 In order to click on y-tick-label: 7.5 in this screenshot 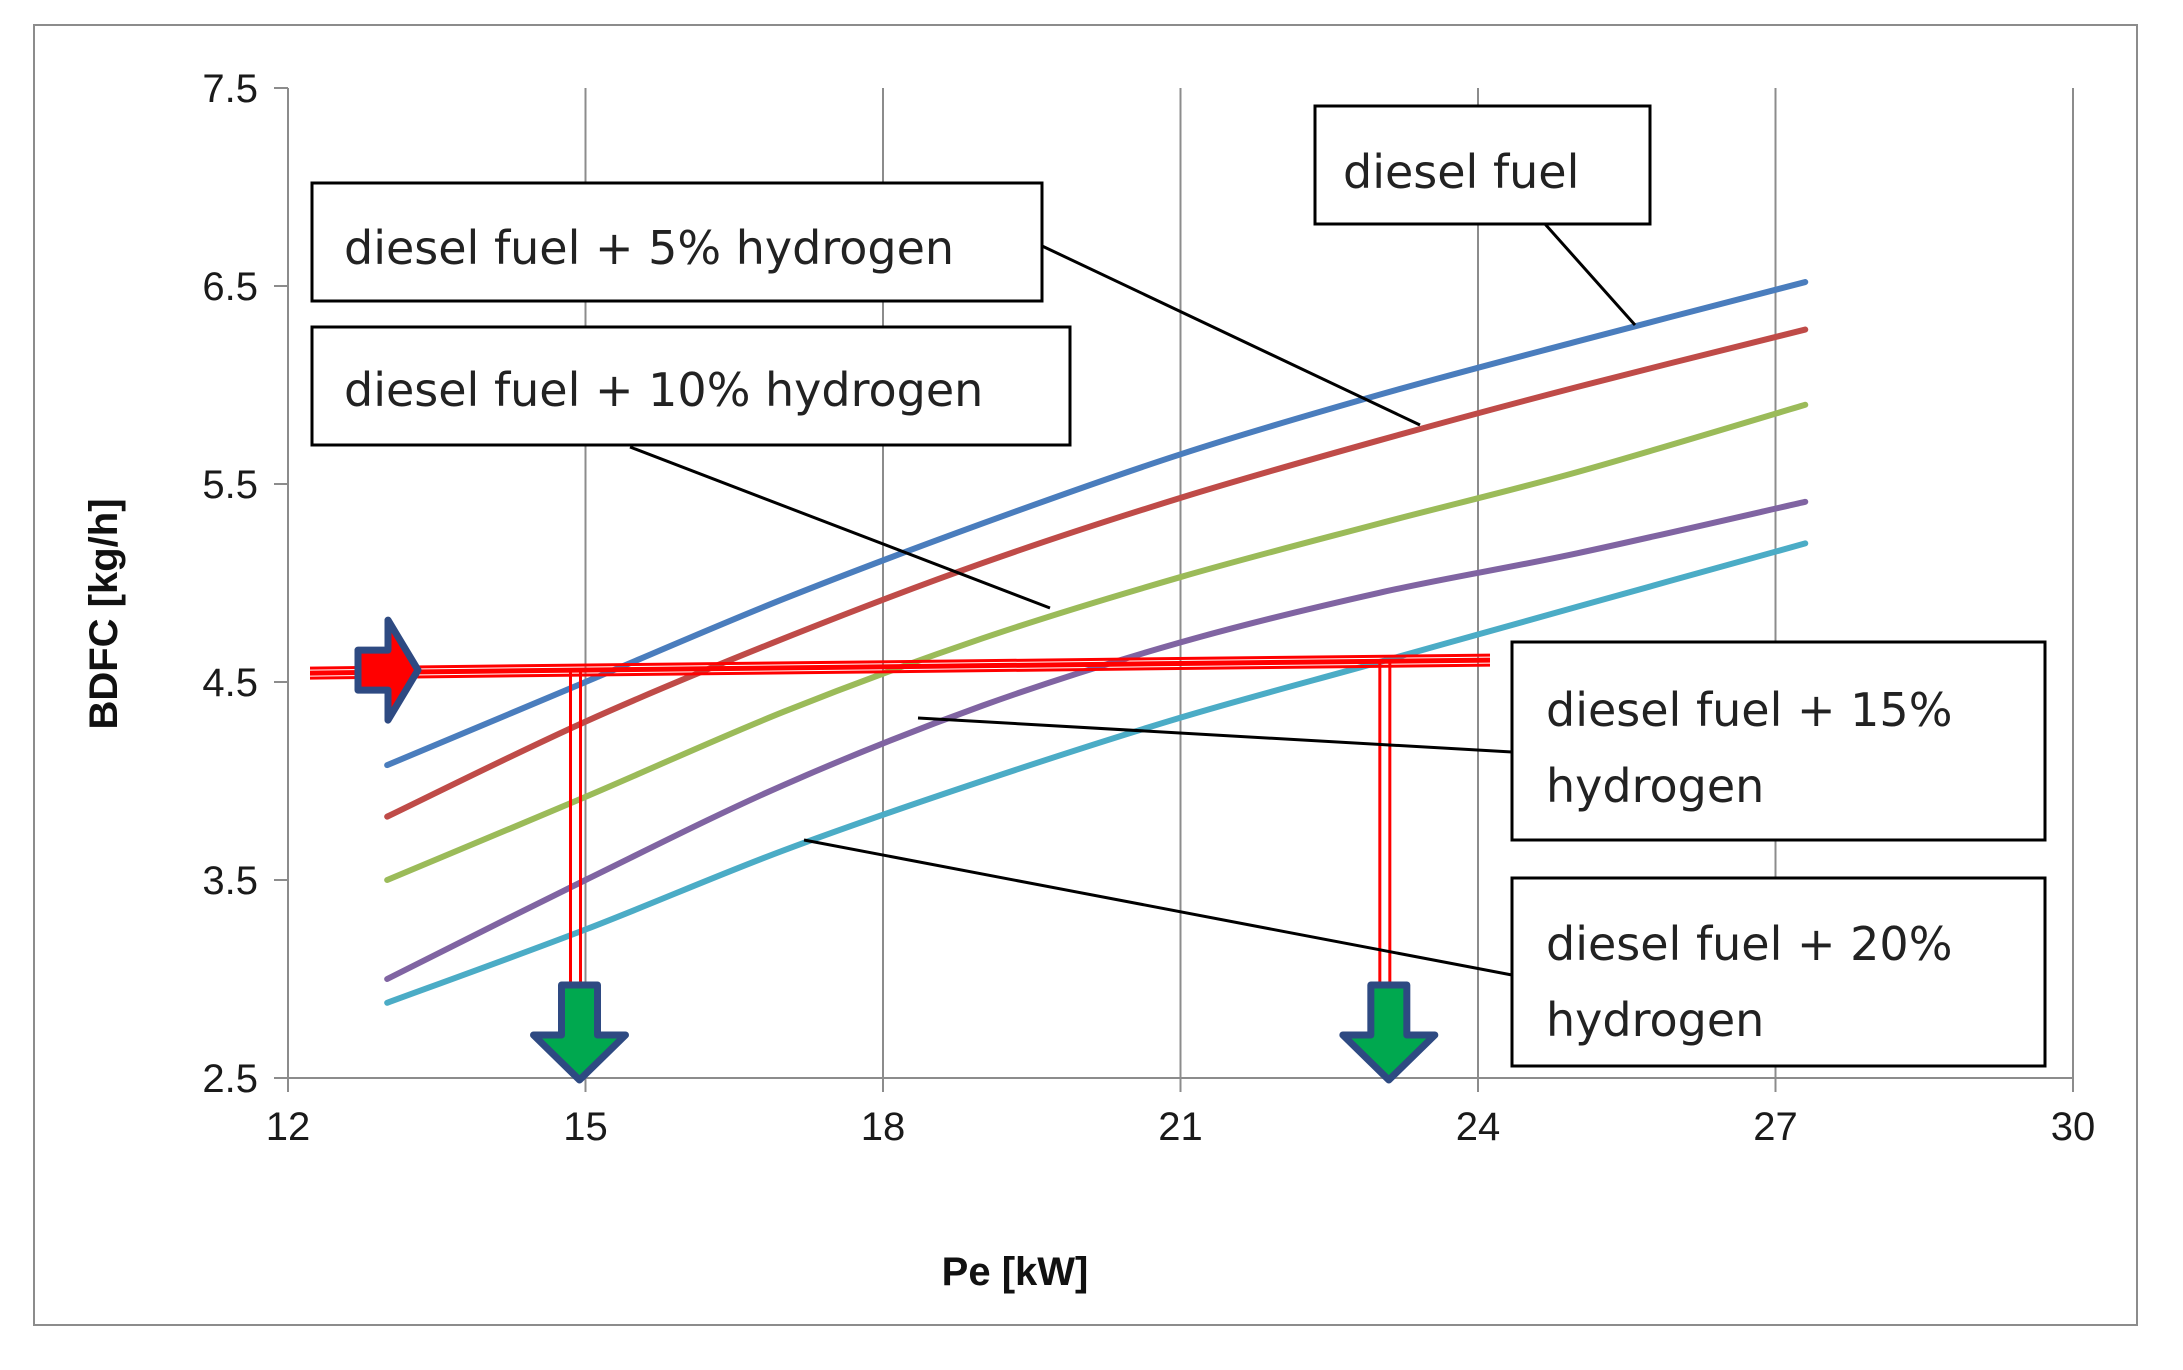, I will do `click(230, 89)`.